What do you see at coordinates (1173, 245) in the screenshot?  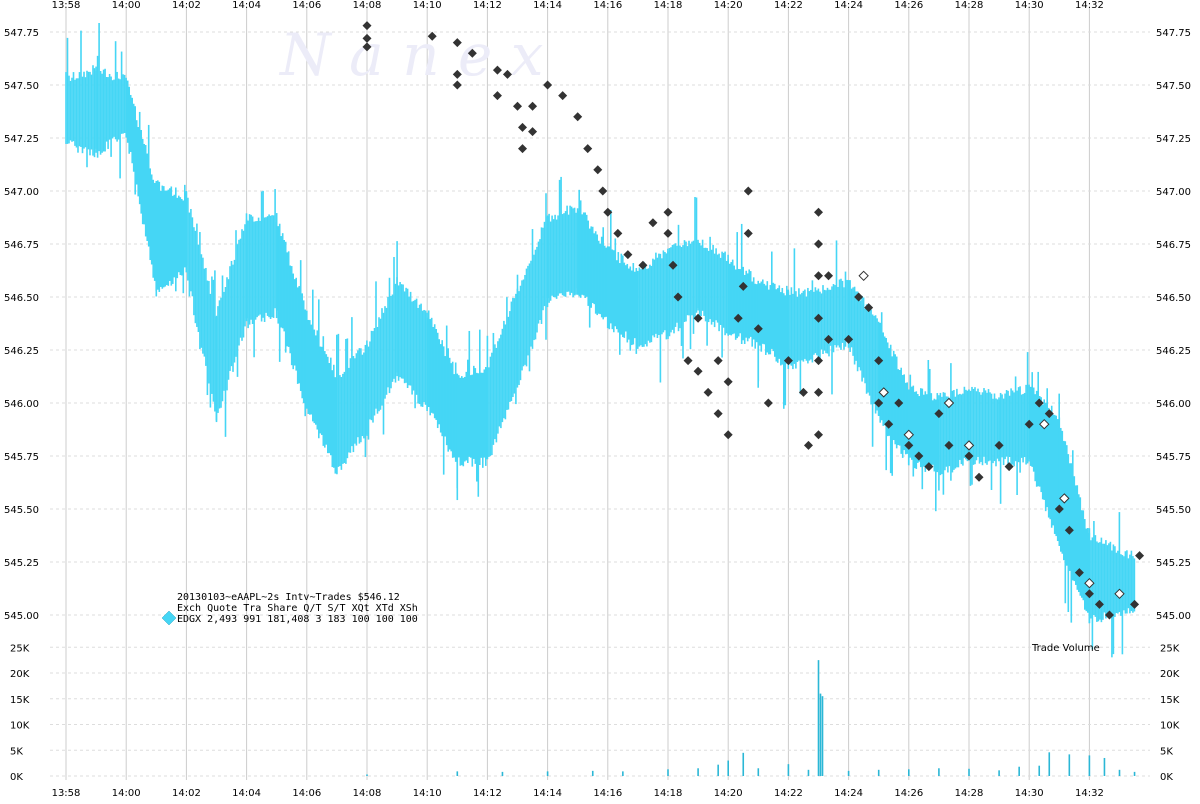 I see `y-tick-label-right: 546.75` at bounding box center [1173, 245].